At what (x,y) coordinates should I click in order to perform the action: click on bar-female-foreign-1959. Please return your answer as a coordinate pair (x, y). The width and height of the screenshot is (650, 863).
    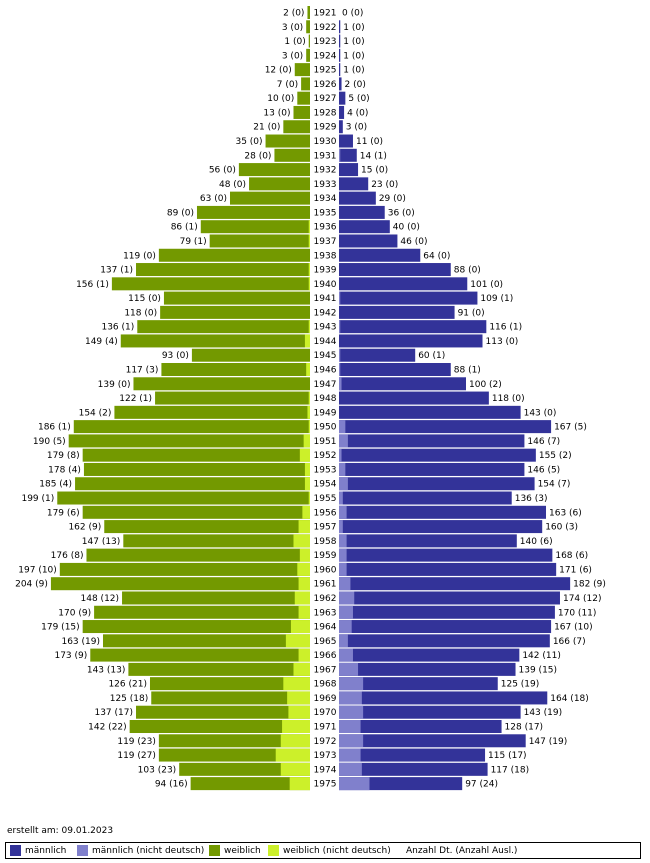
    Looking at the image, I should click on (304, 555).